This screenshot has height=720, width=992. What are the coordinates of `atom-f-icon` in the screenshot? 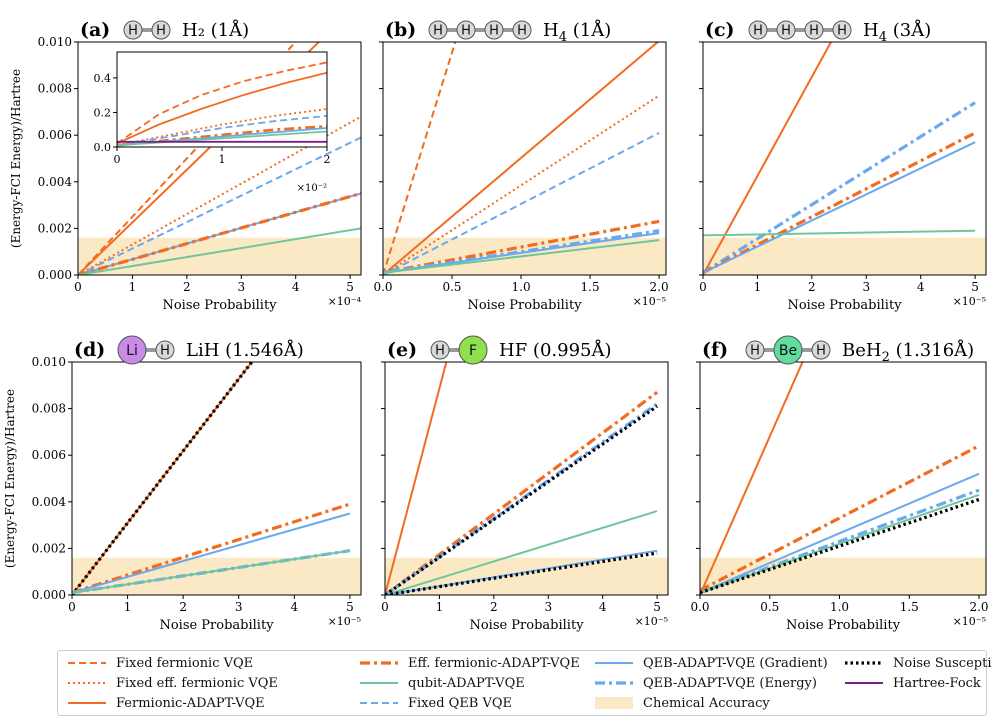 It's located at (473, 350).